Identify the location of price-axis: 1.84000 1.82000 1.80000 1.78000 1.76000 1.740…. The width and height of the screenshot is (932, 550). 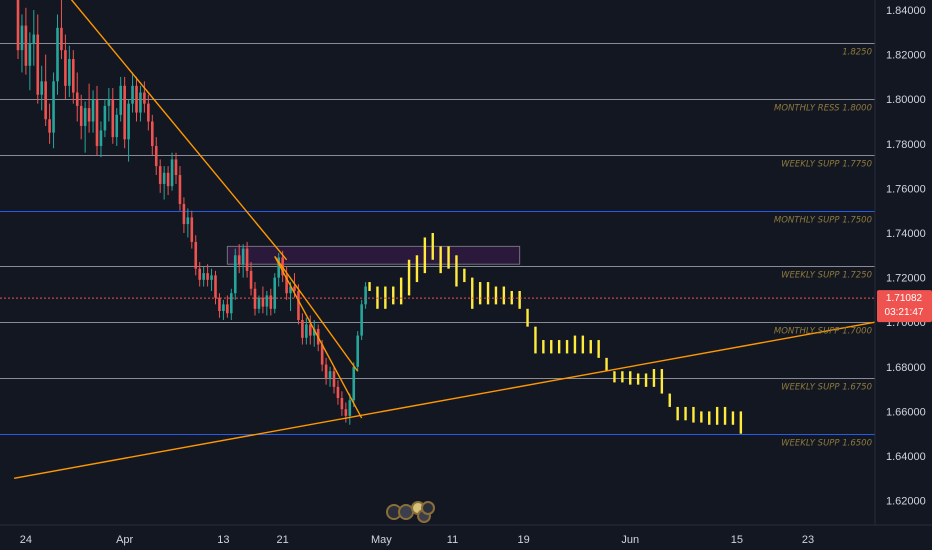
(906, 256).